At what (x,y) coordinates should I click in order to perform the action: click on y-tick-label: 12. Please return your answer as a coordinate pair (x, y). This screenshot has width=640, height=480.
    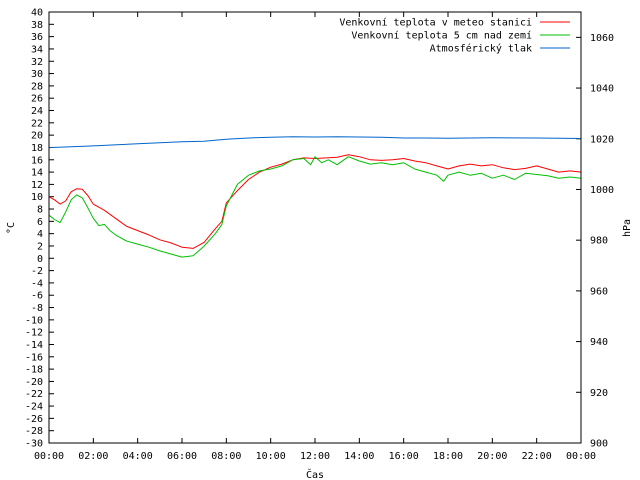
    Looking at the image, I should click on (37, 185).